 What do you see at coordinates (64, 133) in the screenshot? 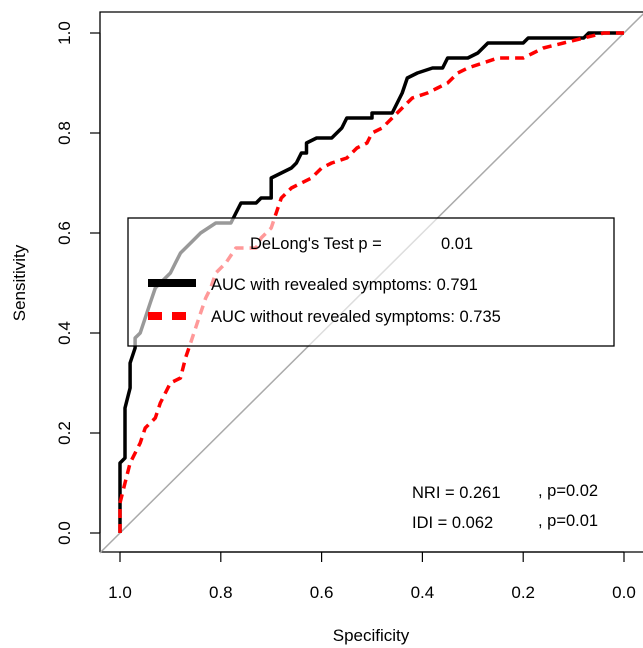
I see `y-tick-label: 0.8` at bounding box center [64, 133].